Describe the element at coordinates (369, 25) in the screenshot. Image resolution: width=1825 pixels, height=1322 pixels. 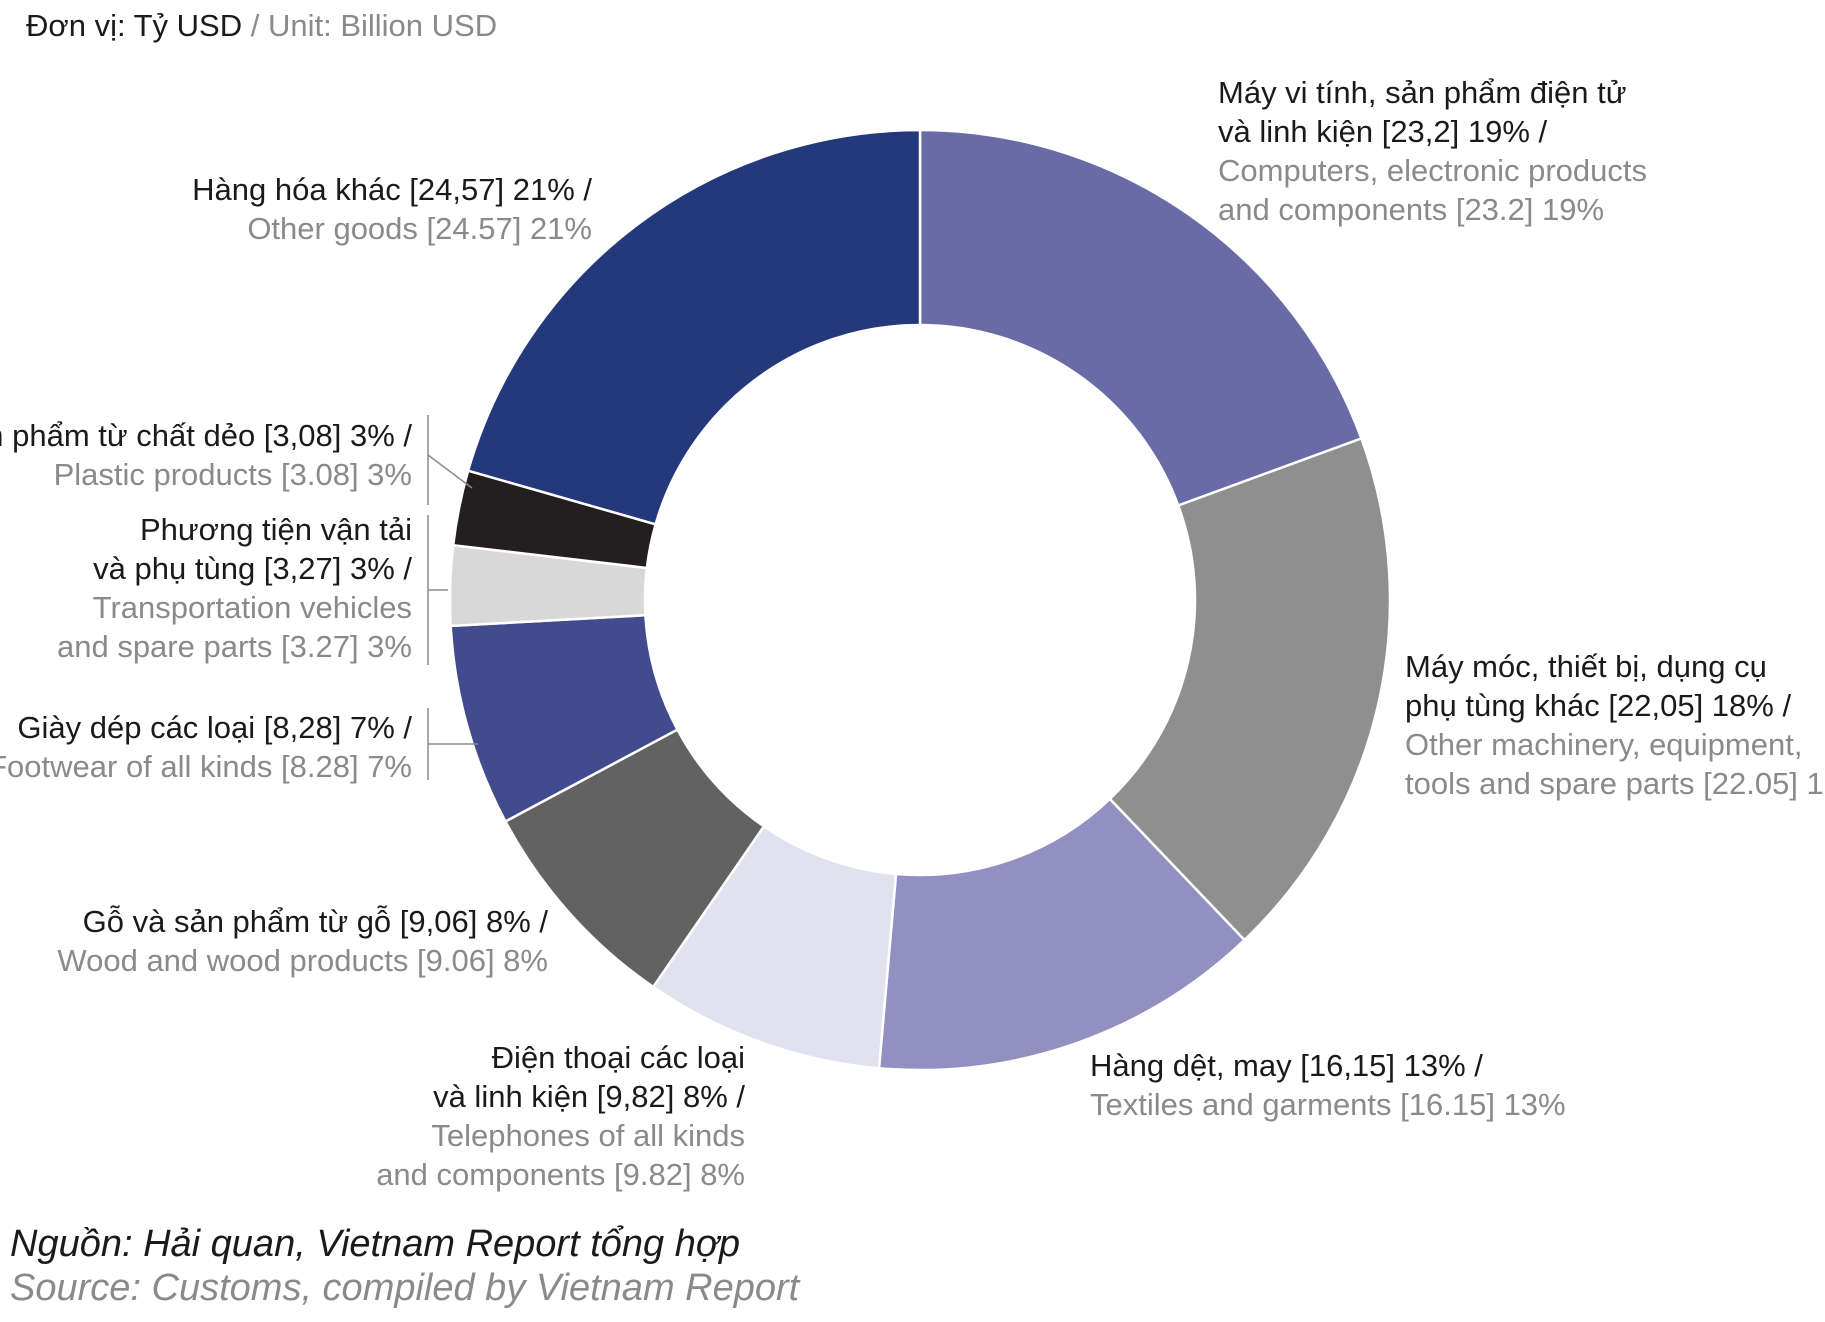
I see `unit-label-en: / Unit: Billion USD` at that location.